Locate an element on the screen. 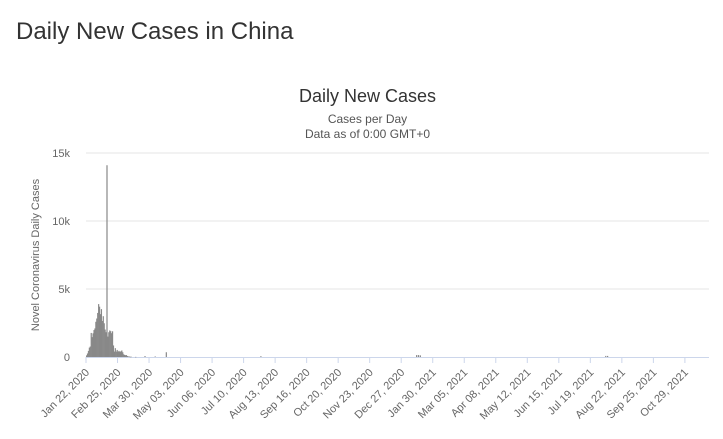 The width and height of the screenshot is (723, 439). y-tick-label: 15k is located at coordinates (61, 154).